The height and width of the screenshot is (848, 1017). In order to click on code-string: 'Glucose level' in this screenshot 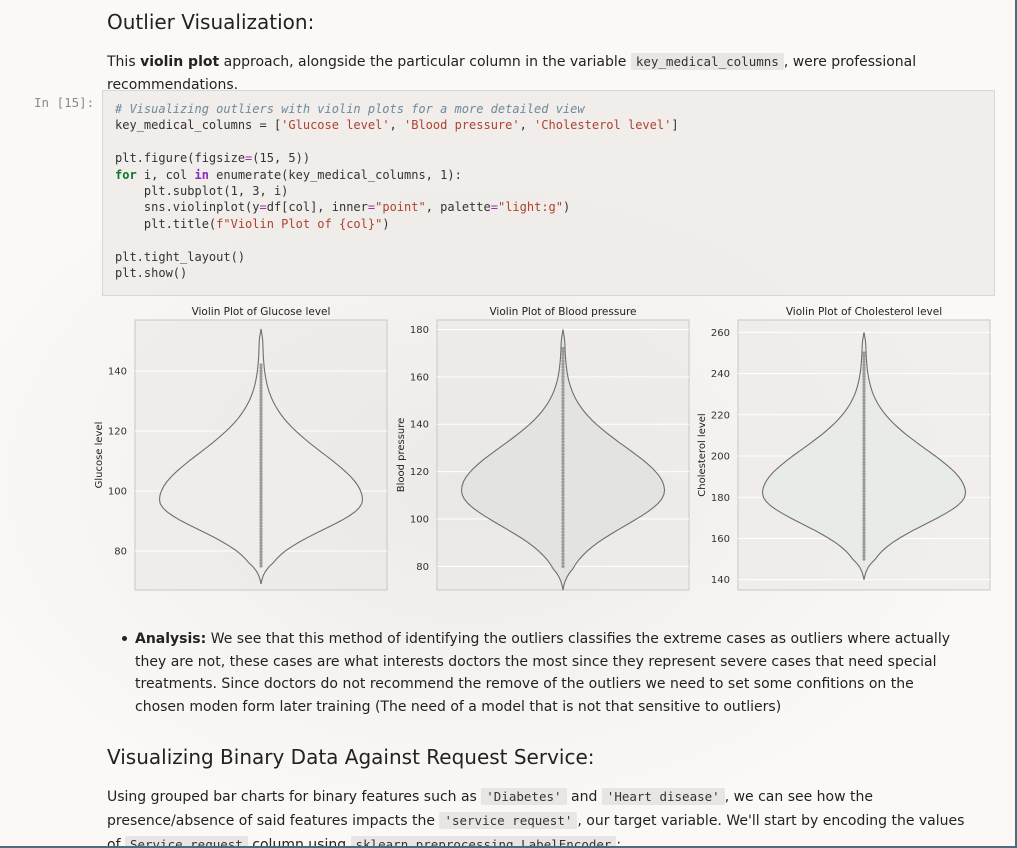, I will do `click(335, 125)`.